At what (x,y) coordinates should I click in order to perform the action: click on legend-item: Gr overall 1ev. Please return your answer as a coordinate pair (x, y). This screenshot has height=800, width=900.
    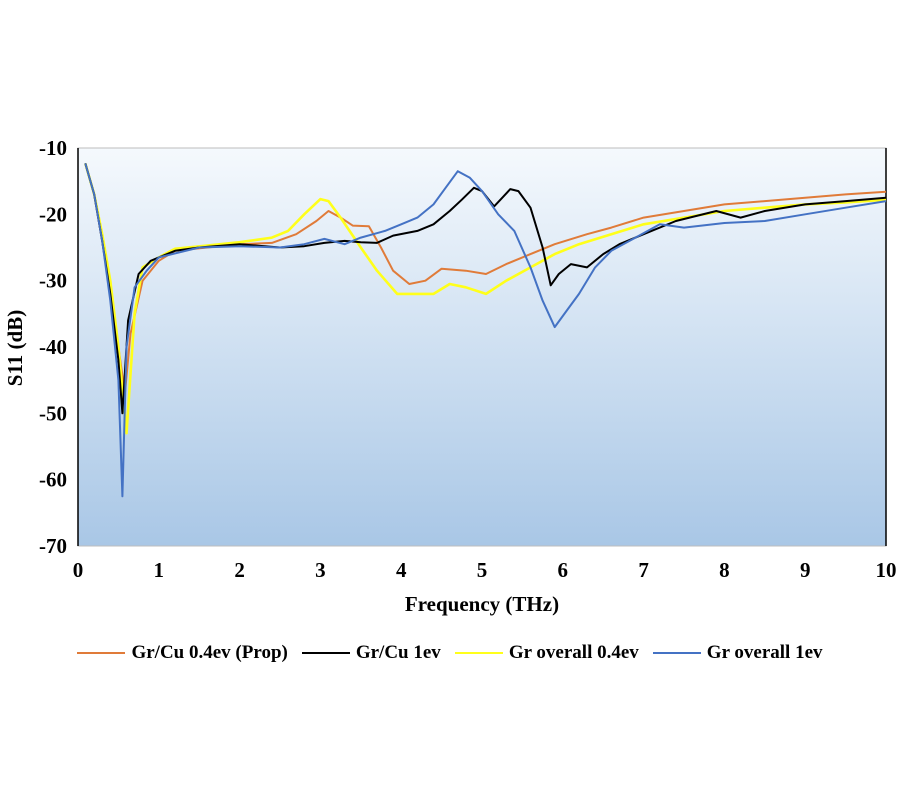
    Looking at the image, I should click on (737, 653).